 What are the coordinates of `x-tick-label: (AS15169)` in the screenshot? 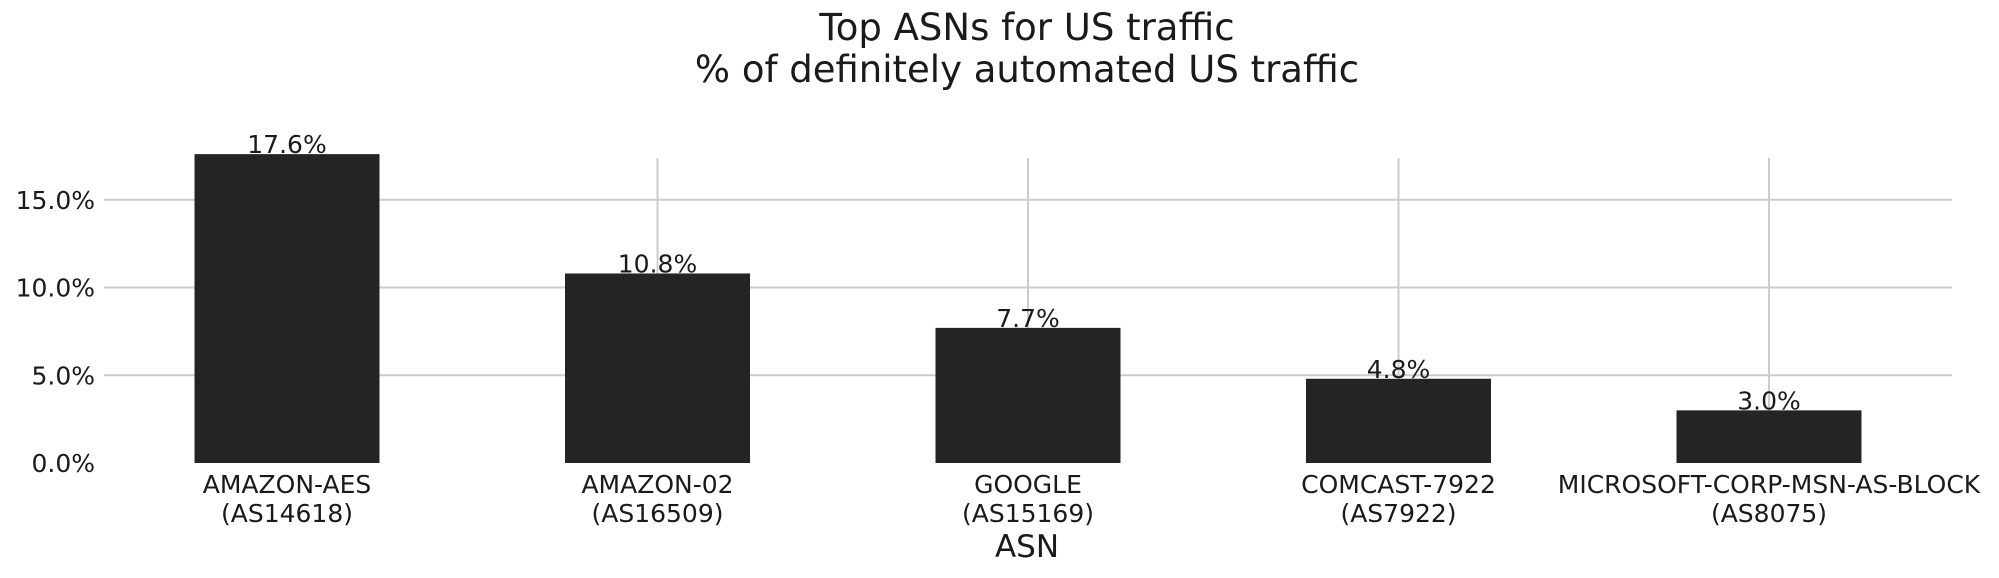 It's located at (1028, 513).